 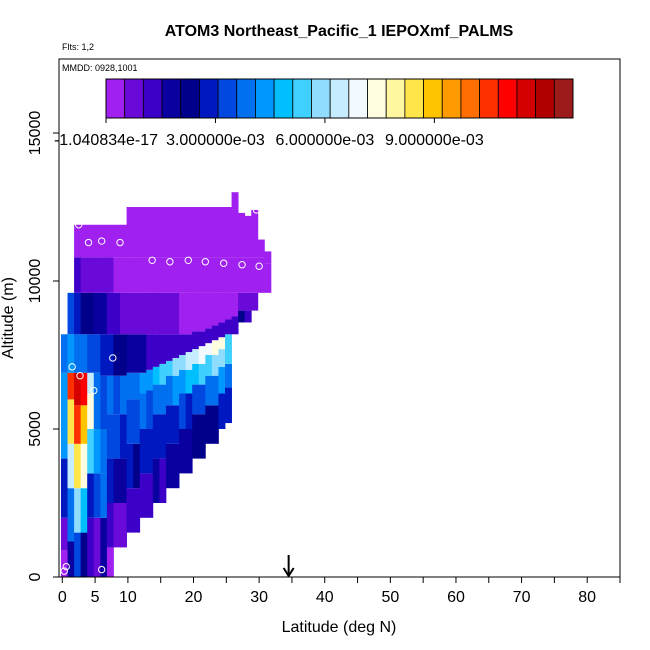 What do you see at coordinates (587, 597) in the screenshot?
I see `x-tick-label: 80` at bounding box center [587, 597].